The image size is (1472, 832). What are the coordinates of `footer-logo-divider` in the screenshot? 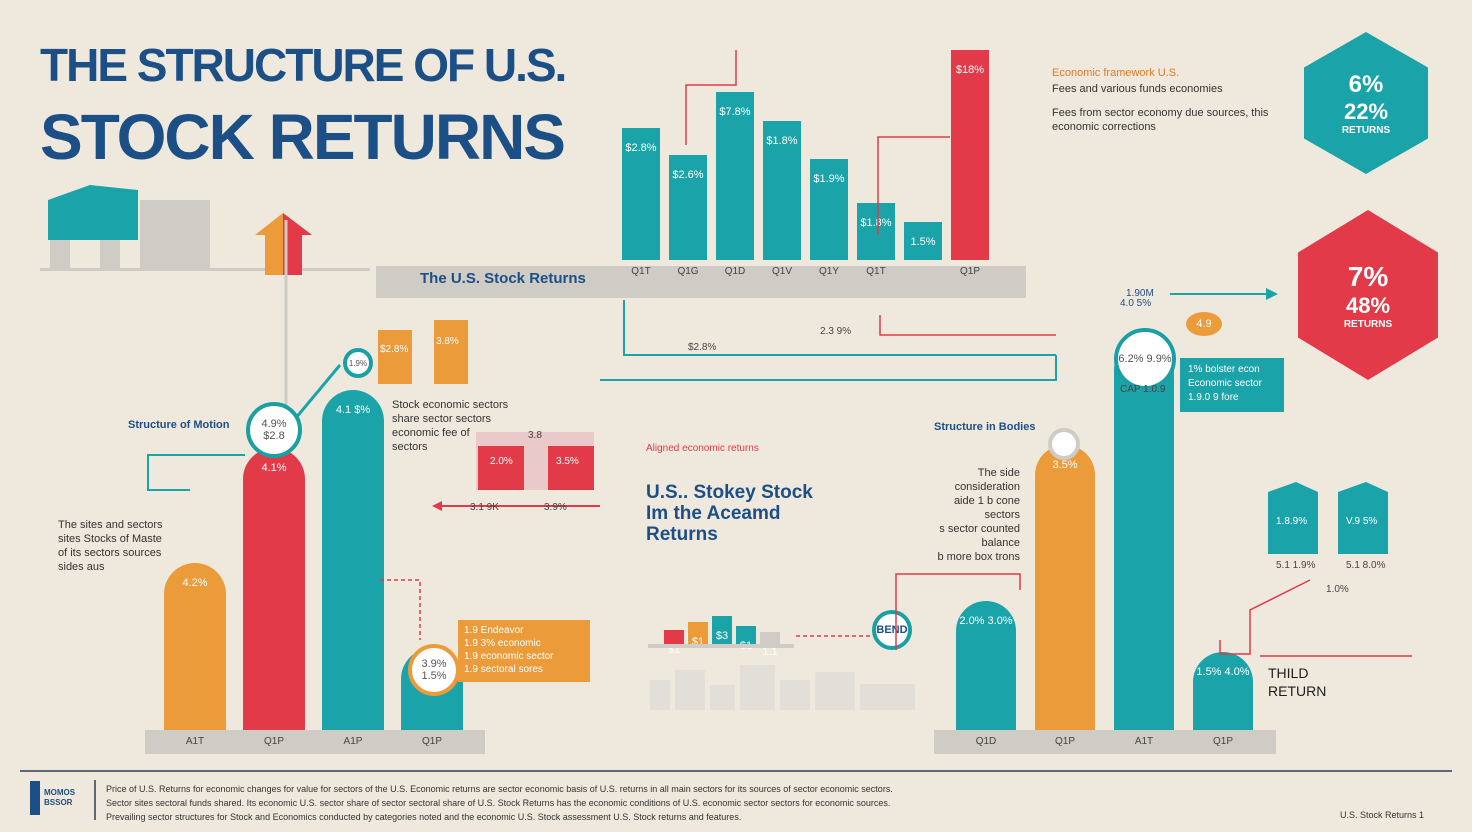 It's located at (95, 800).